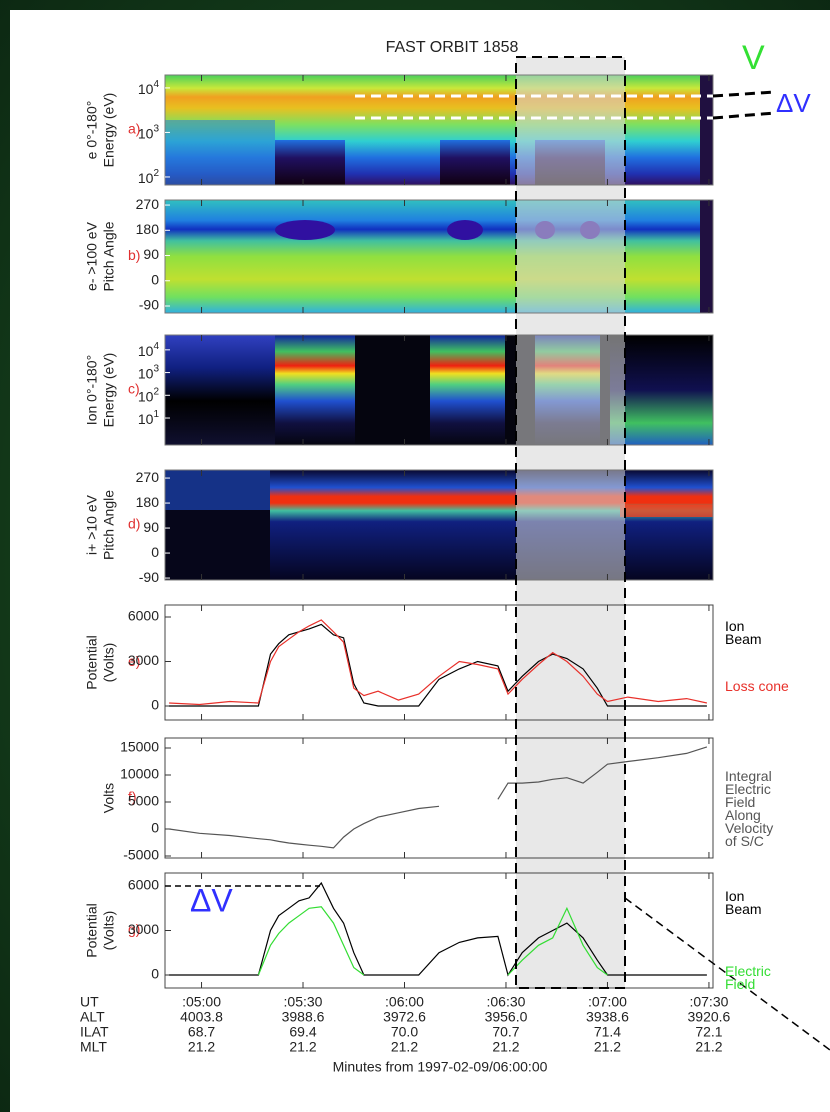 This screenshot has height=1112, width=830. What do you see at coordinates (404, 1032) in the screenshot?
I see `ephemeris-value: 70.0` at bounding box center [404, 1032].